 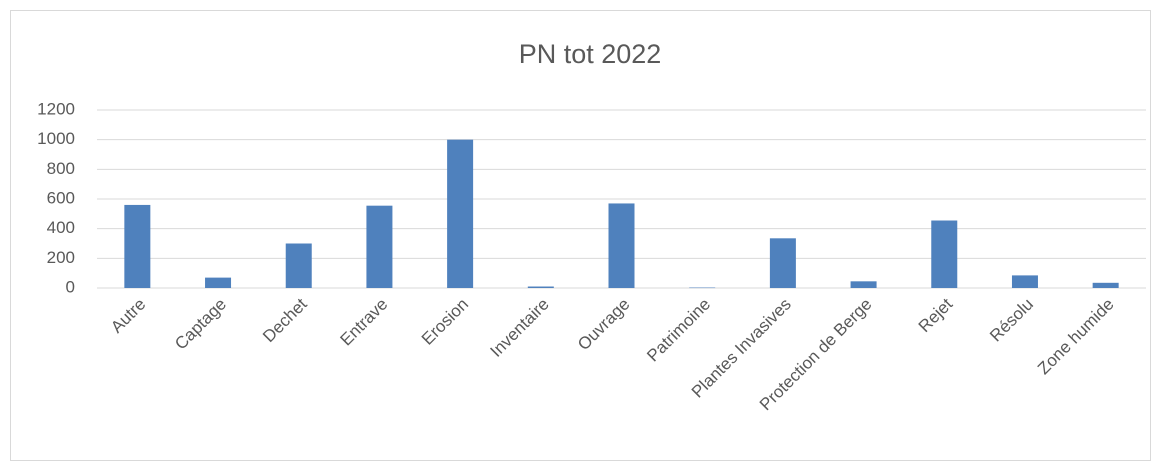 What do you see at coordinates (56, 138) in the screenshot?
I see `y-tick-label: 1000` at bounding box center [56, 138].